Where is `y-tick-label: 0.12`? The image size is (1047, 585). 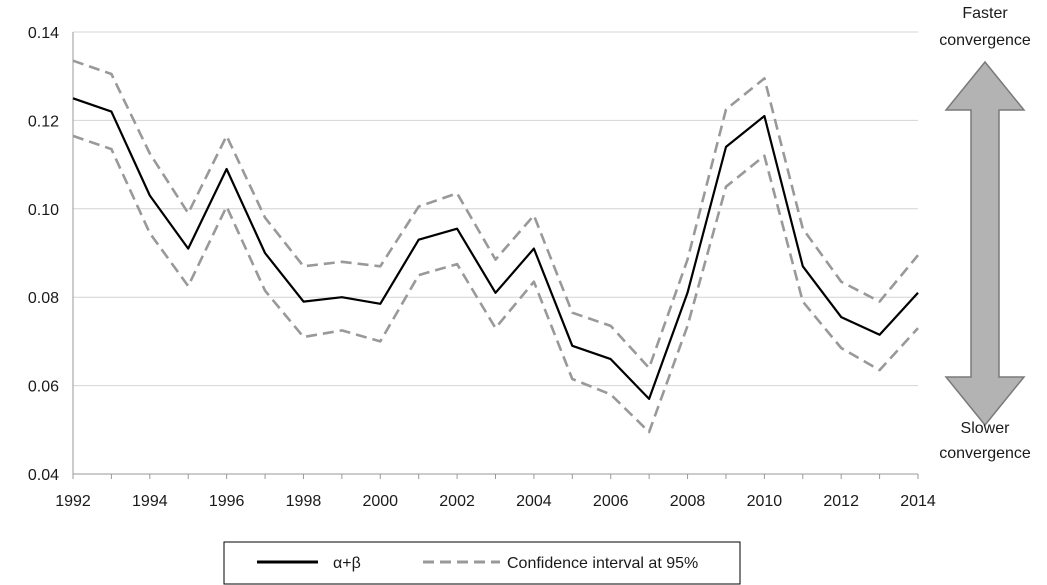 y-tick-label: 0.12 is located at coordinates (43, 121).